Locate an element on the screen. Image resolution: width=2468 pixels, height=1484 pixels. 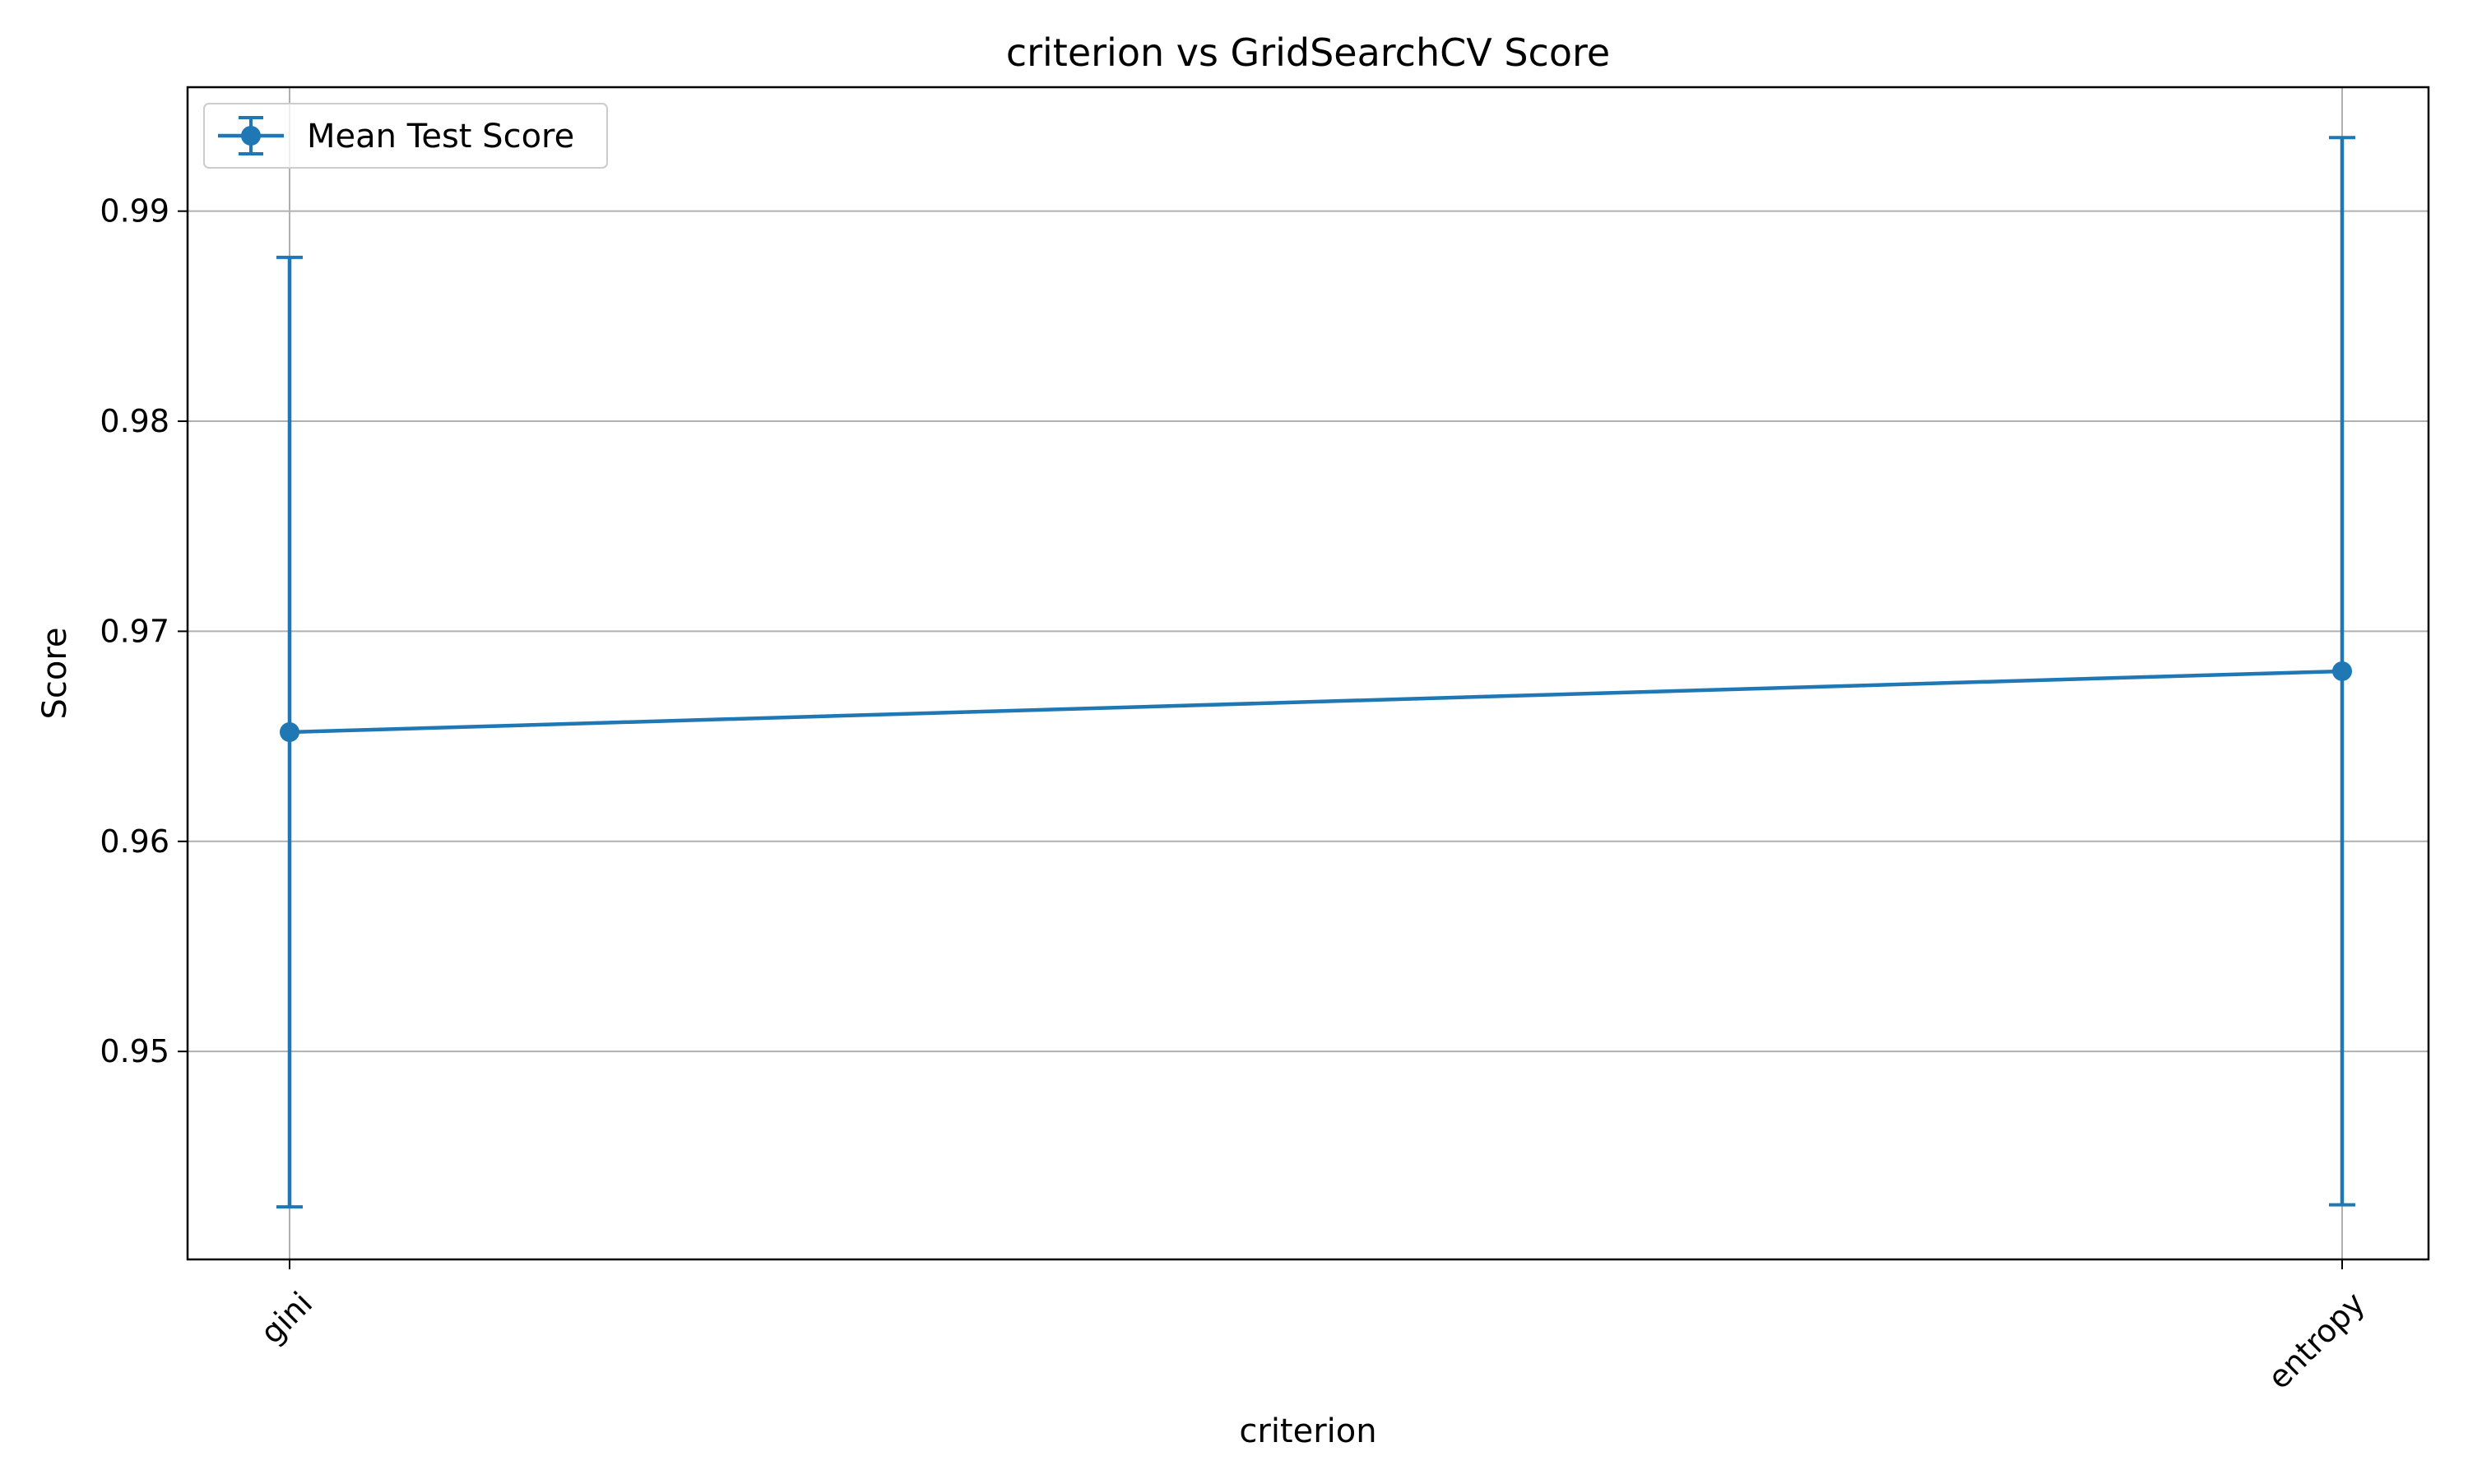
x-axis-label: criterion is located at coordinates (1307, 1431).